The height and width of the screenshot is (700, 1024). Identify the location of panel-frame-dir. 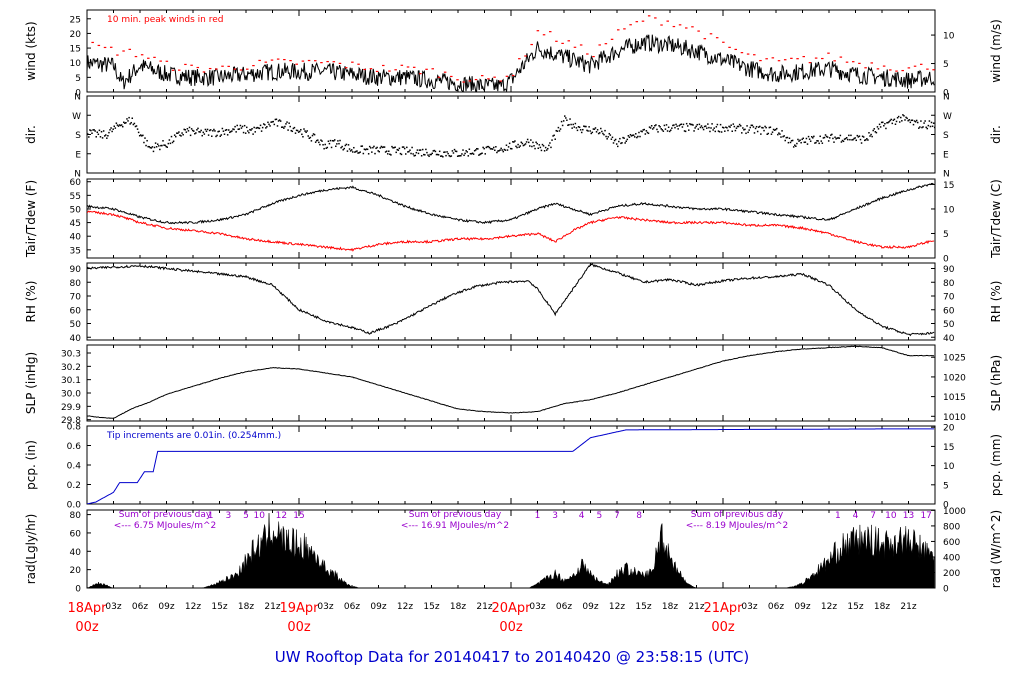
(511, 134).